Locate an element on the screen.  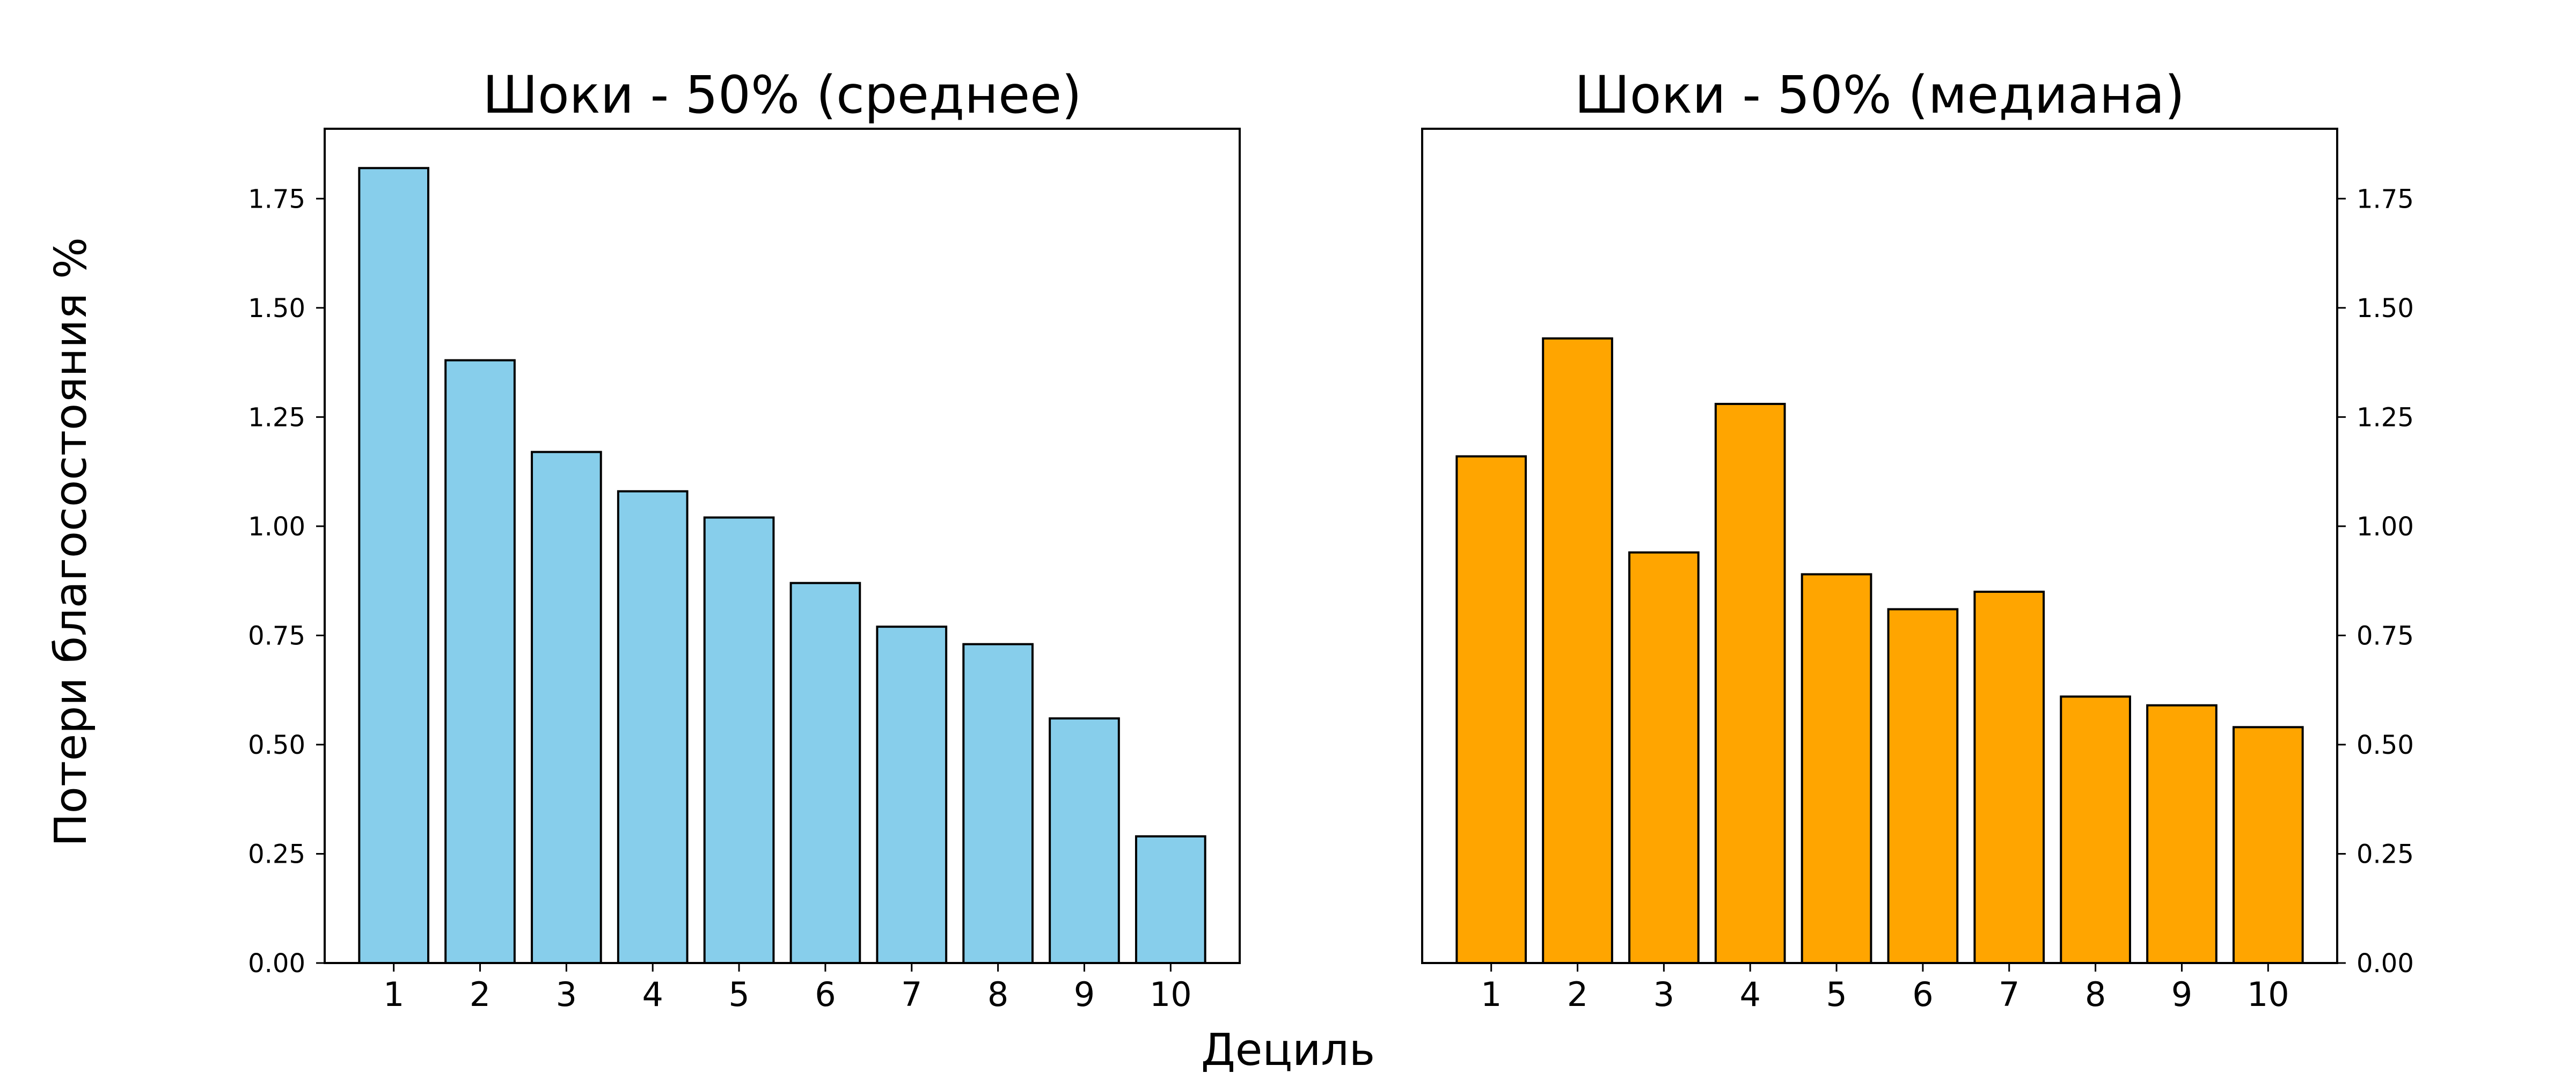
chart-title: Шоки - 50% (медиана) is located at coordinates (1880, 95).